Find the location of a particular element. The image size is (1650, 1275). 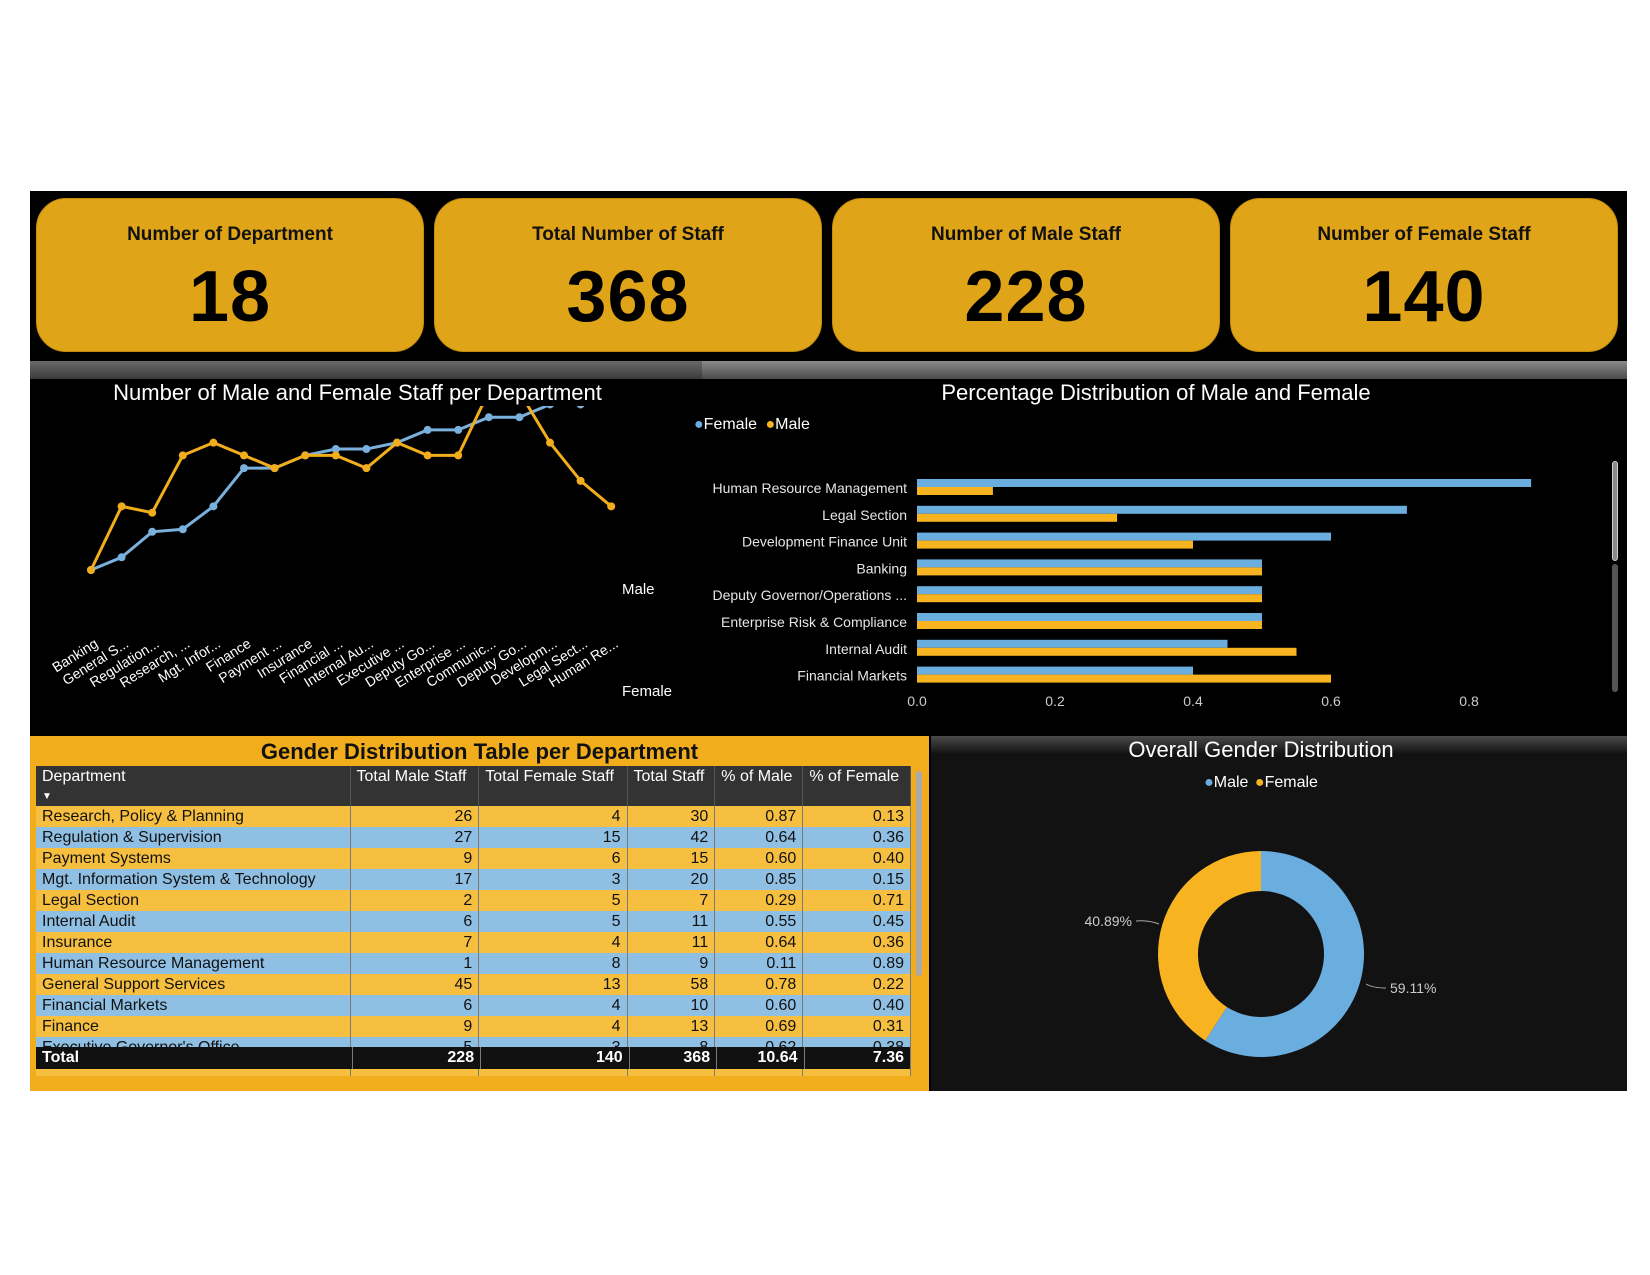

donut-label: 59.11% is located at coordinates (1413, 988).